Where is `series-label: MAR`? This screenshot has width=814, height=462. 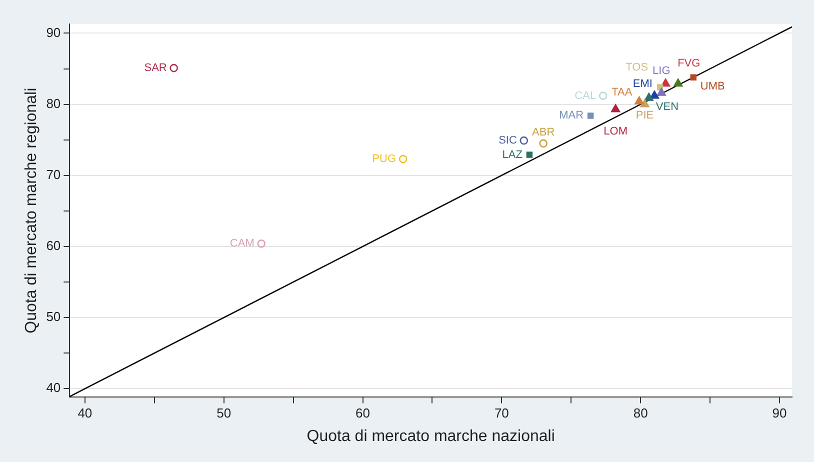
series-label: MAR is located at coordinates (571, 116).